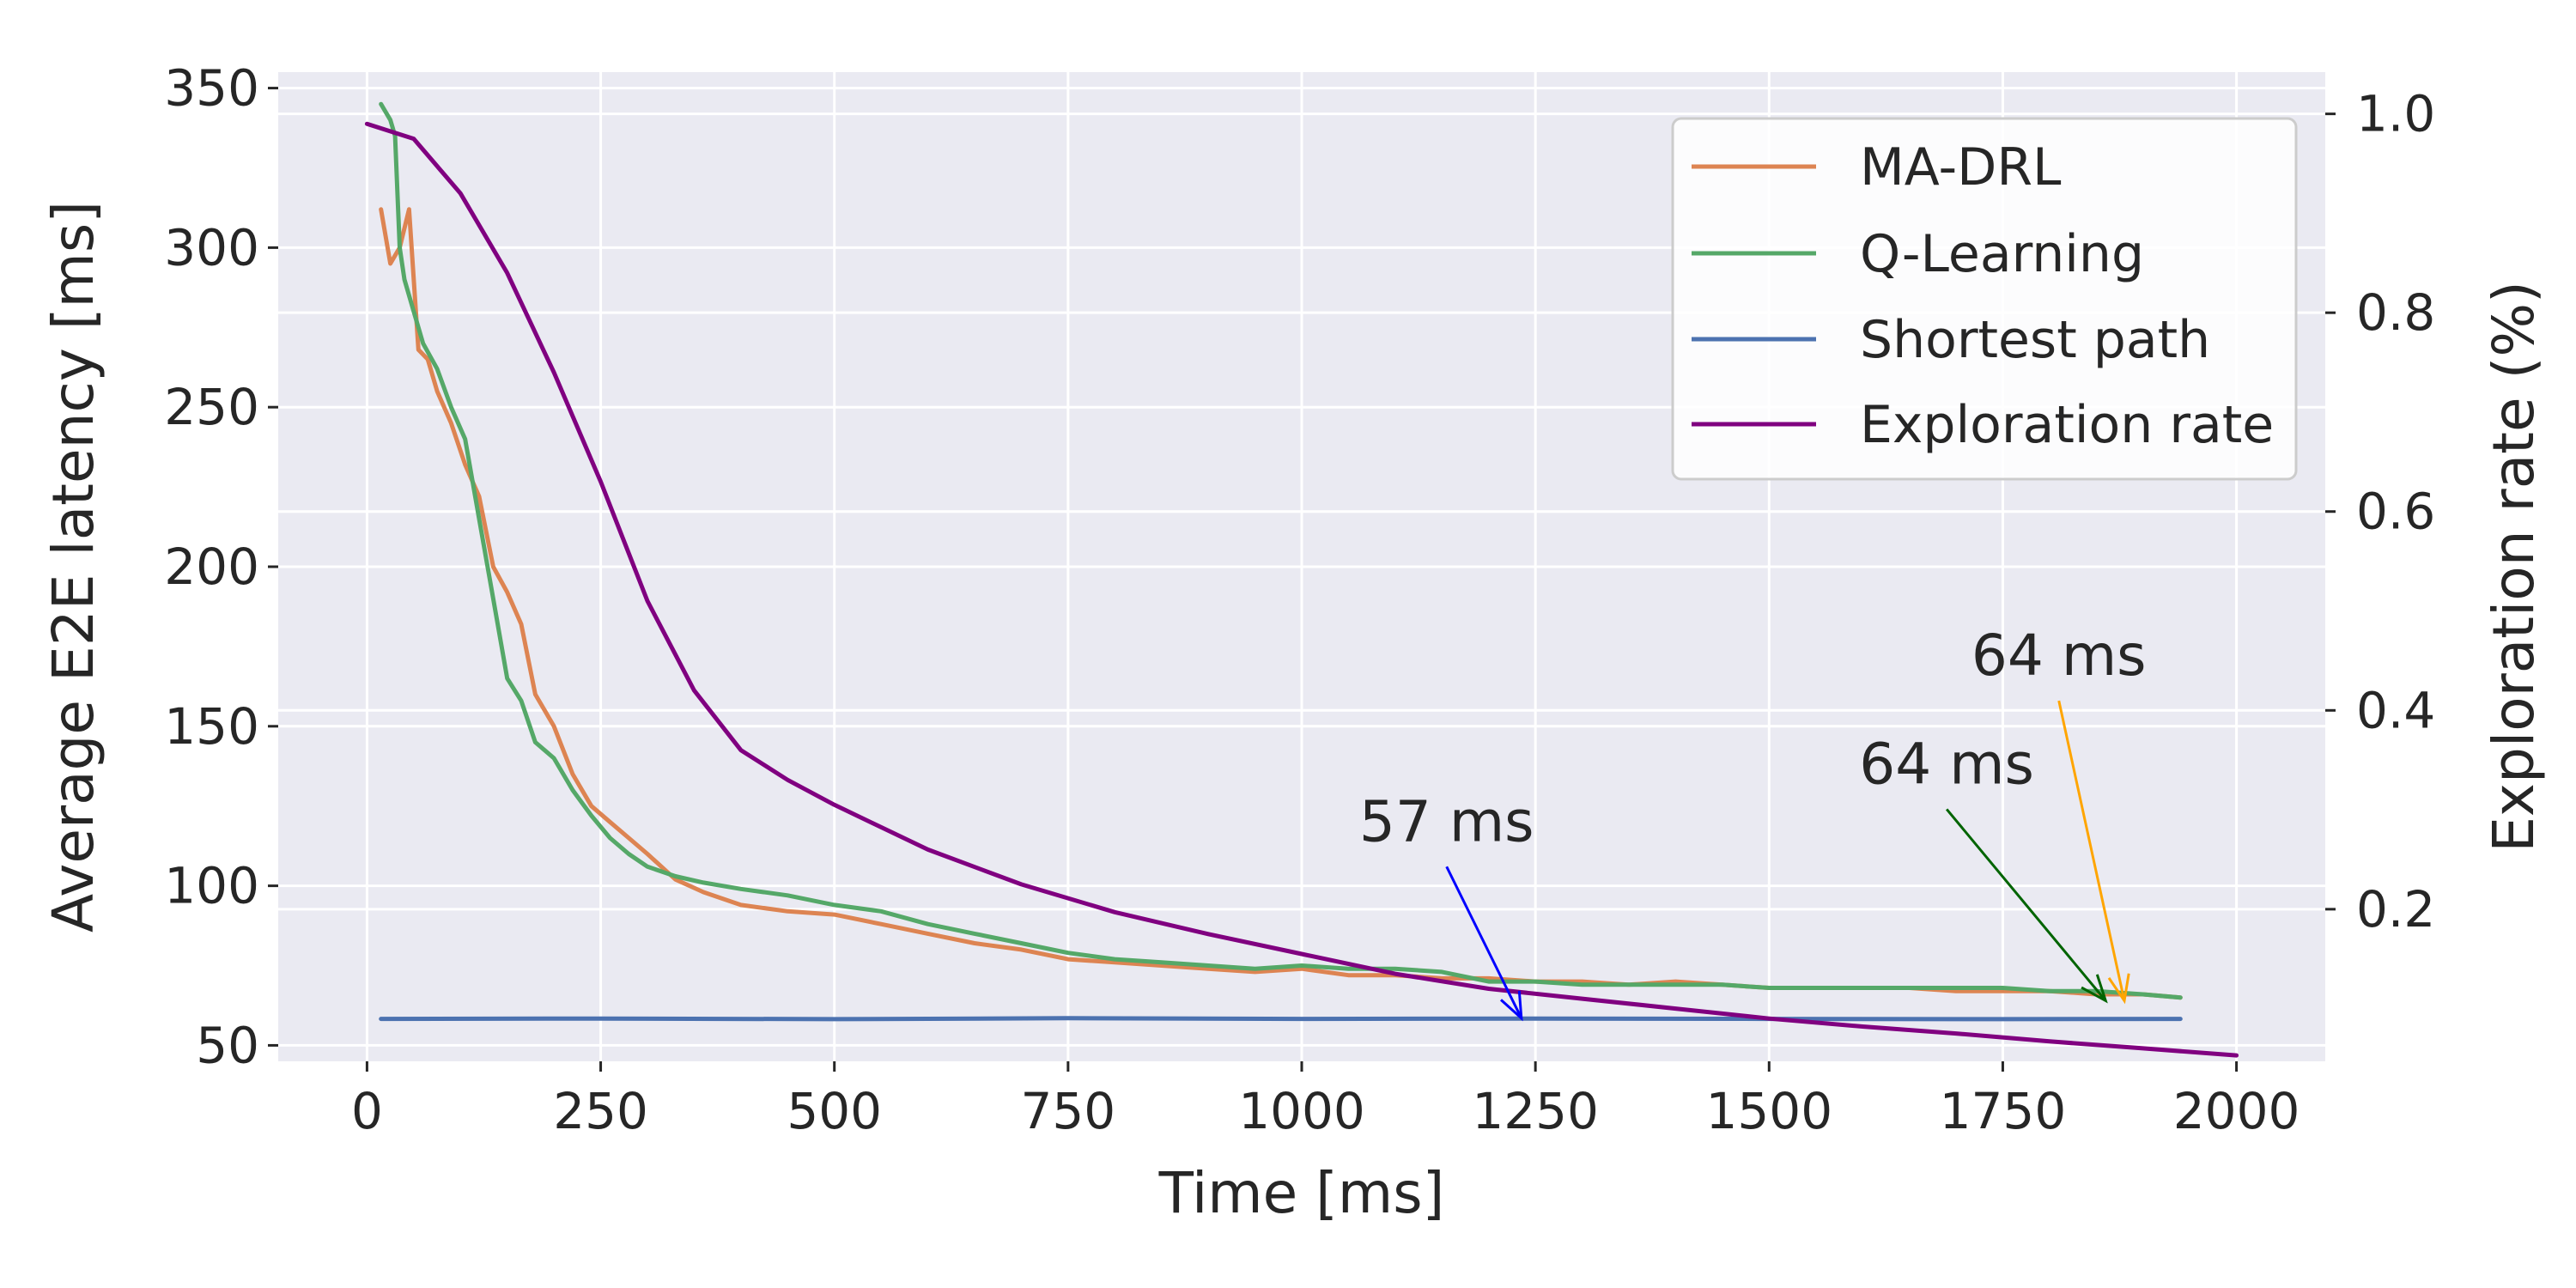 This screenshot has height=1288, width=2576. I want to click on x-tick-label: 1500, so click(1769, 1111).